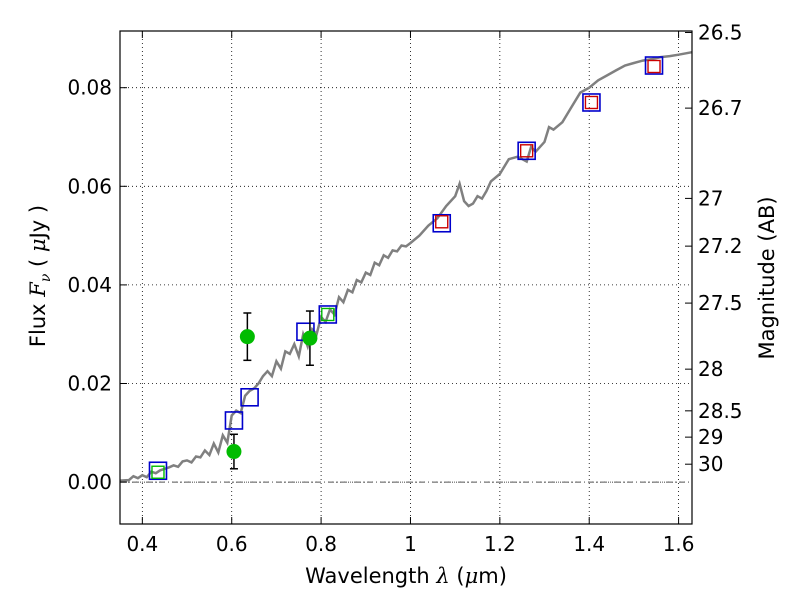 Image resolution: width=800 pixels, height=600 pixels. I want to click on y-axis-label: Flux Fν ( μJy ), so click(40, 276).